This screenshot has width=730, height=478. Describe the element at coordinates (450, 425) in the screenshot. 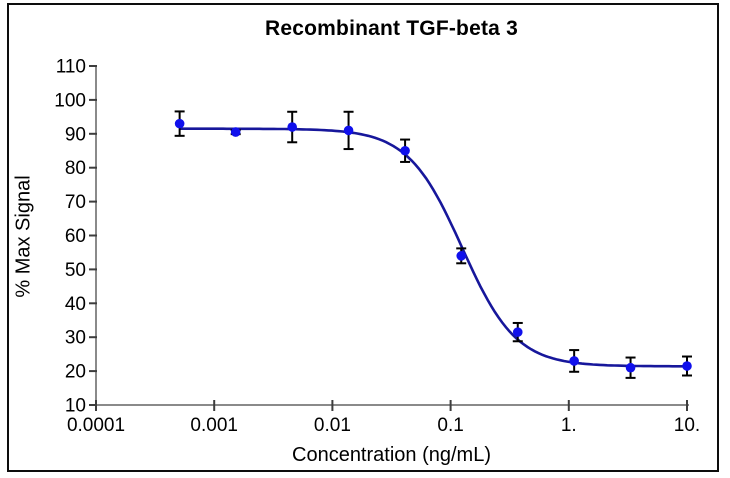

I see `x-tick-label: 0.1` at that location.